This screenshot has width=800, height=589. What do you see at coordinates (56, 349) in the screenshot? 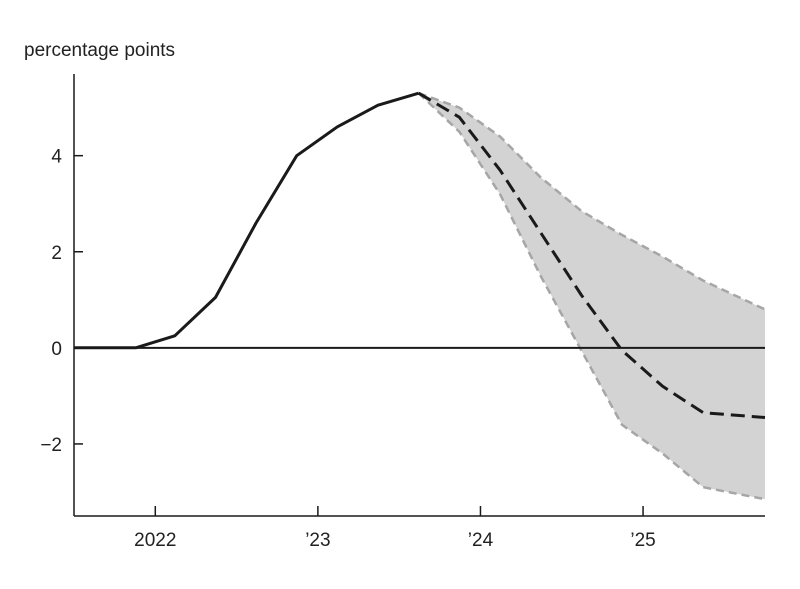
I see `y-tick-label: 0` at bounding box center [56, 349].